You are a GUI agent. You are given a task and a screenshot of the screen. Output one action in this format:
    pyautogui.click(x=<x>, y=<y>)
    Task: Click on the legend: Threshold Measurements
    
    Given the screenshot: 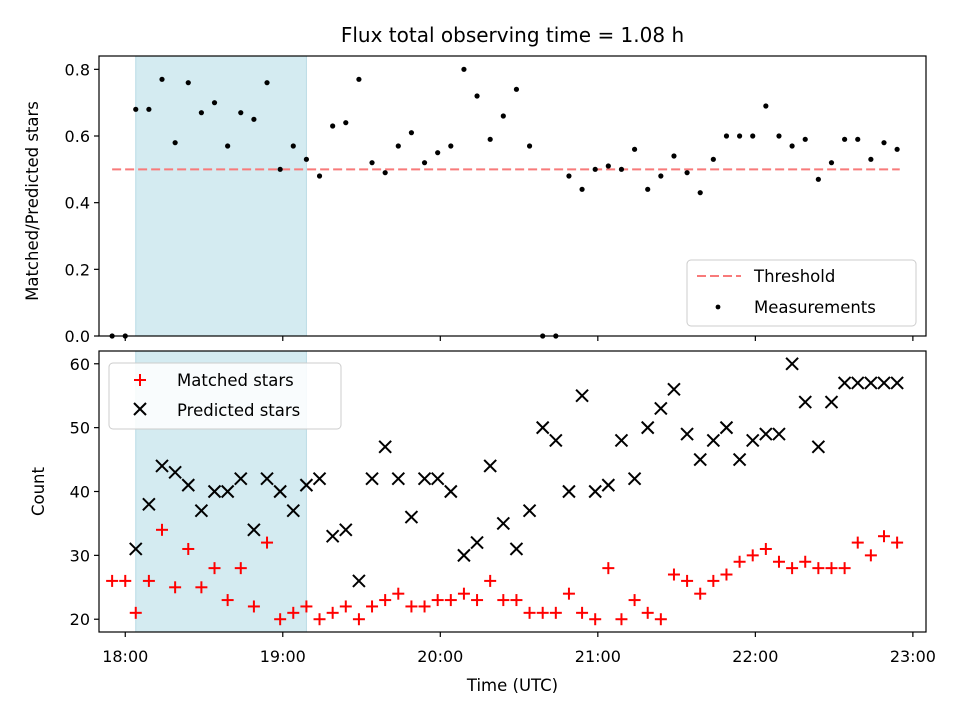 What is the action you would take?
    pyautogui.click(x=801, y=293)
    